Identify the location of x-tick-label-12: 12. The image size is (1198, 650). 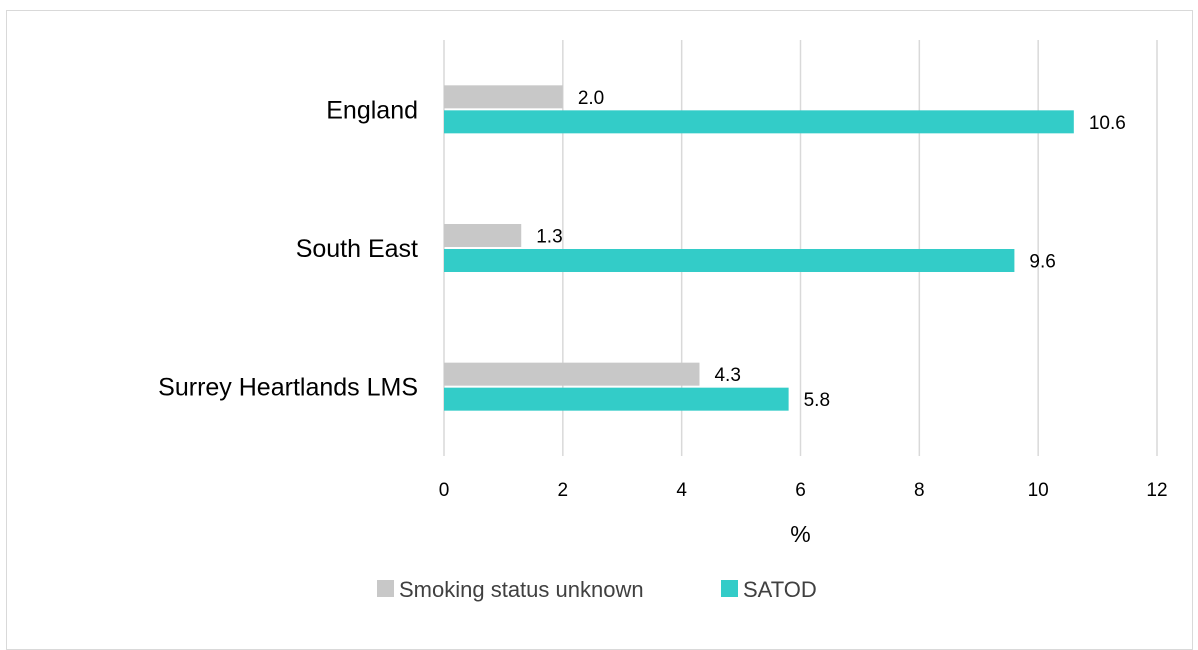
(1156, 490).